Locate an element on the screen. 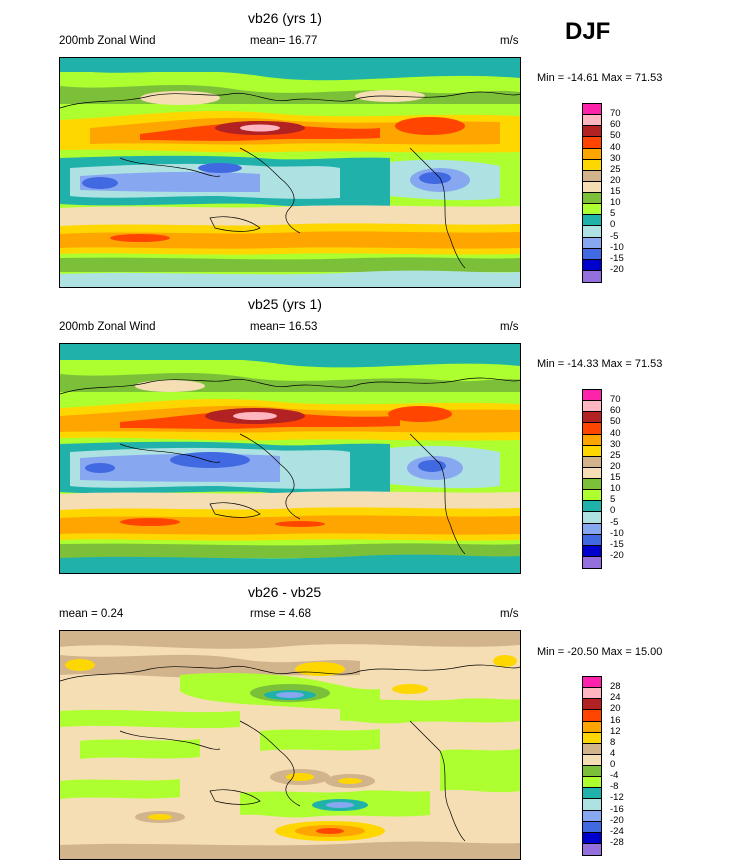  panel-2-minmax: Min = -14.33 Max = 71.53 is located at coordinates (600, 364).